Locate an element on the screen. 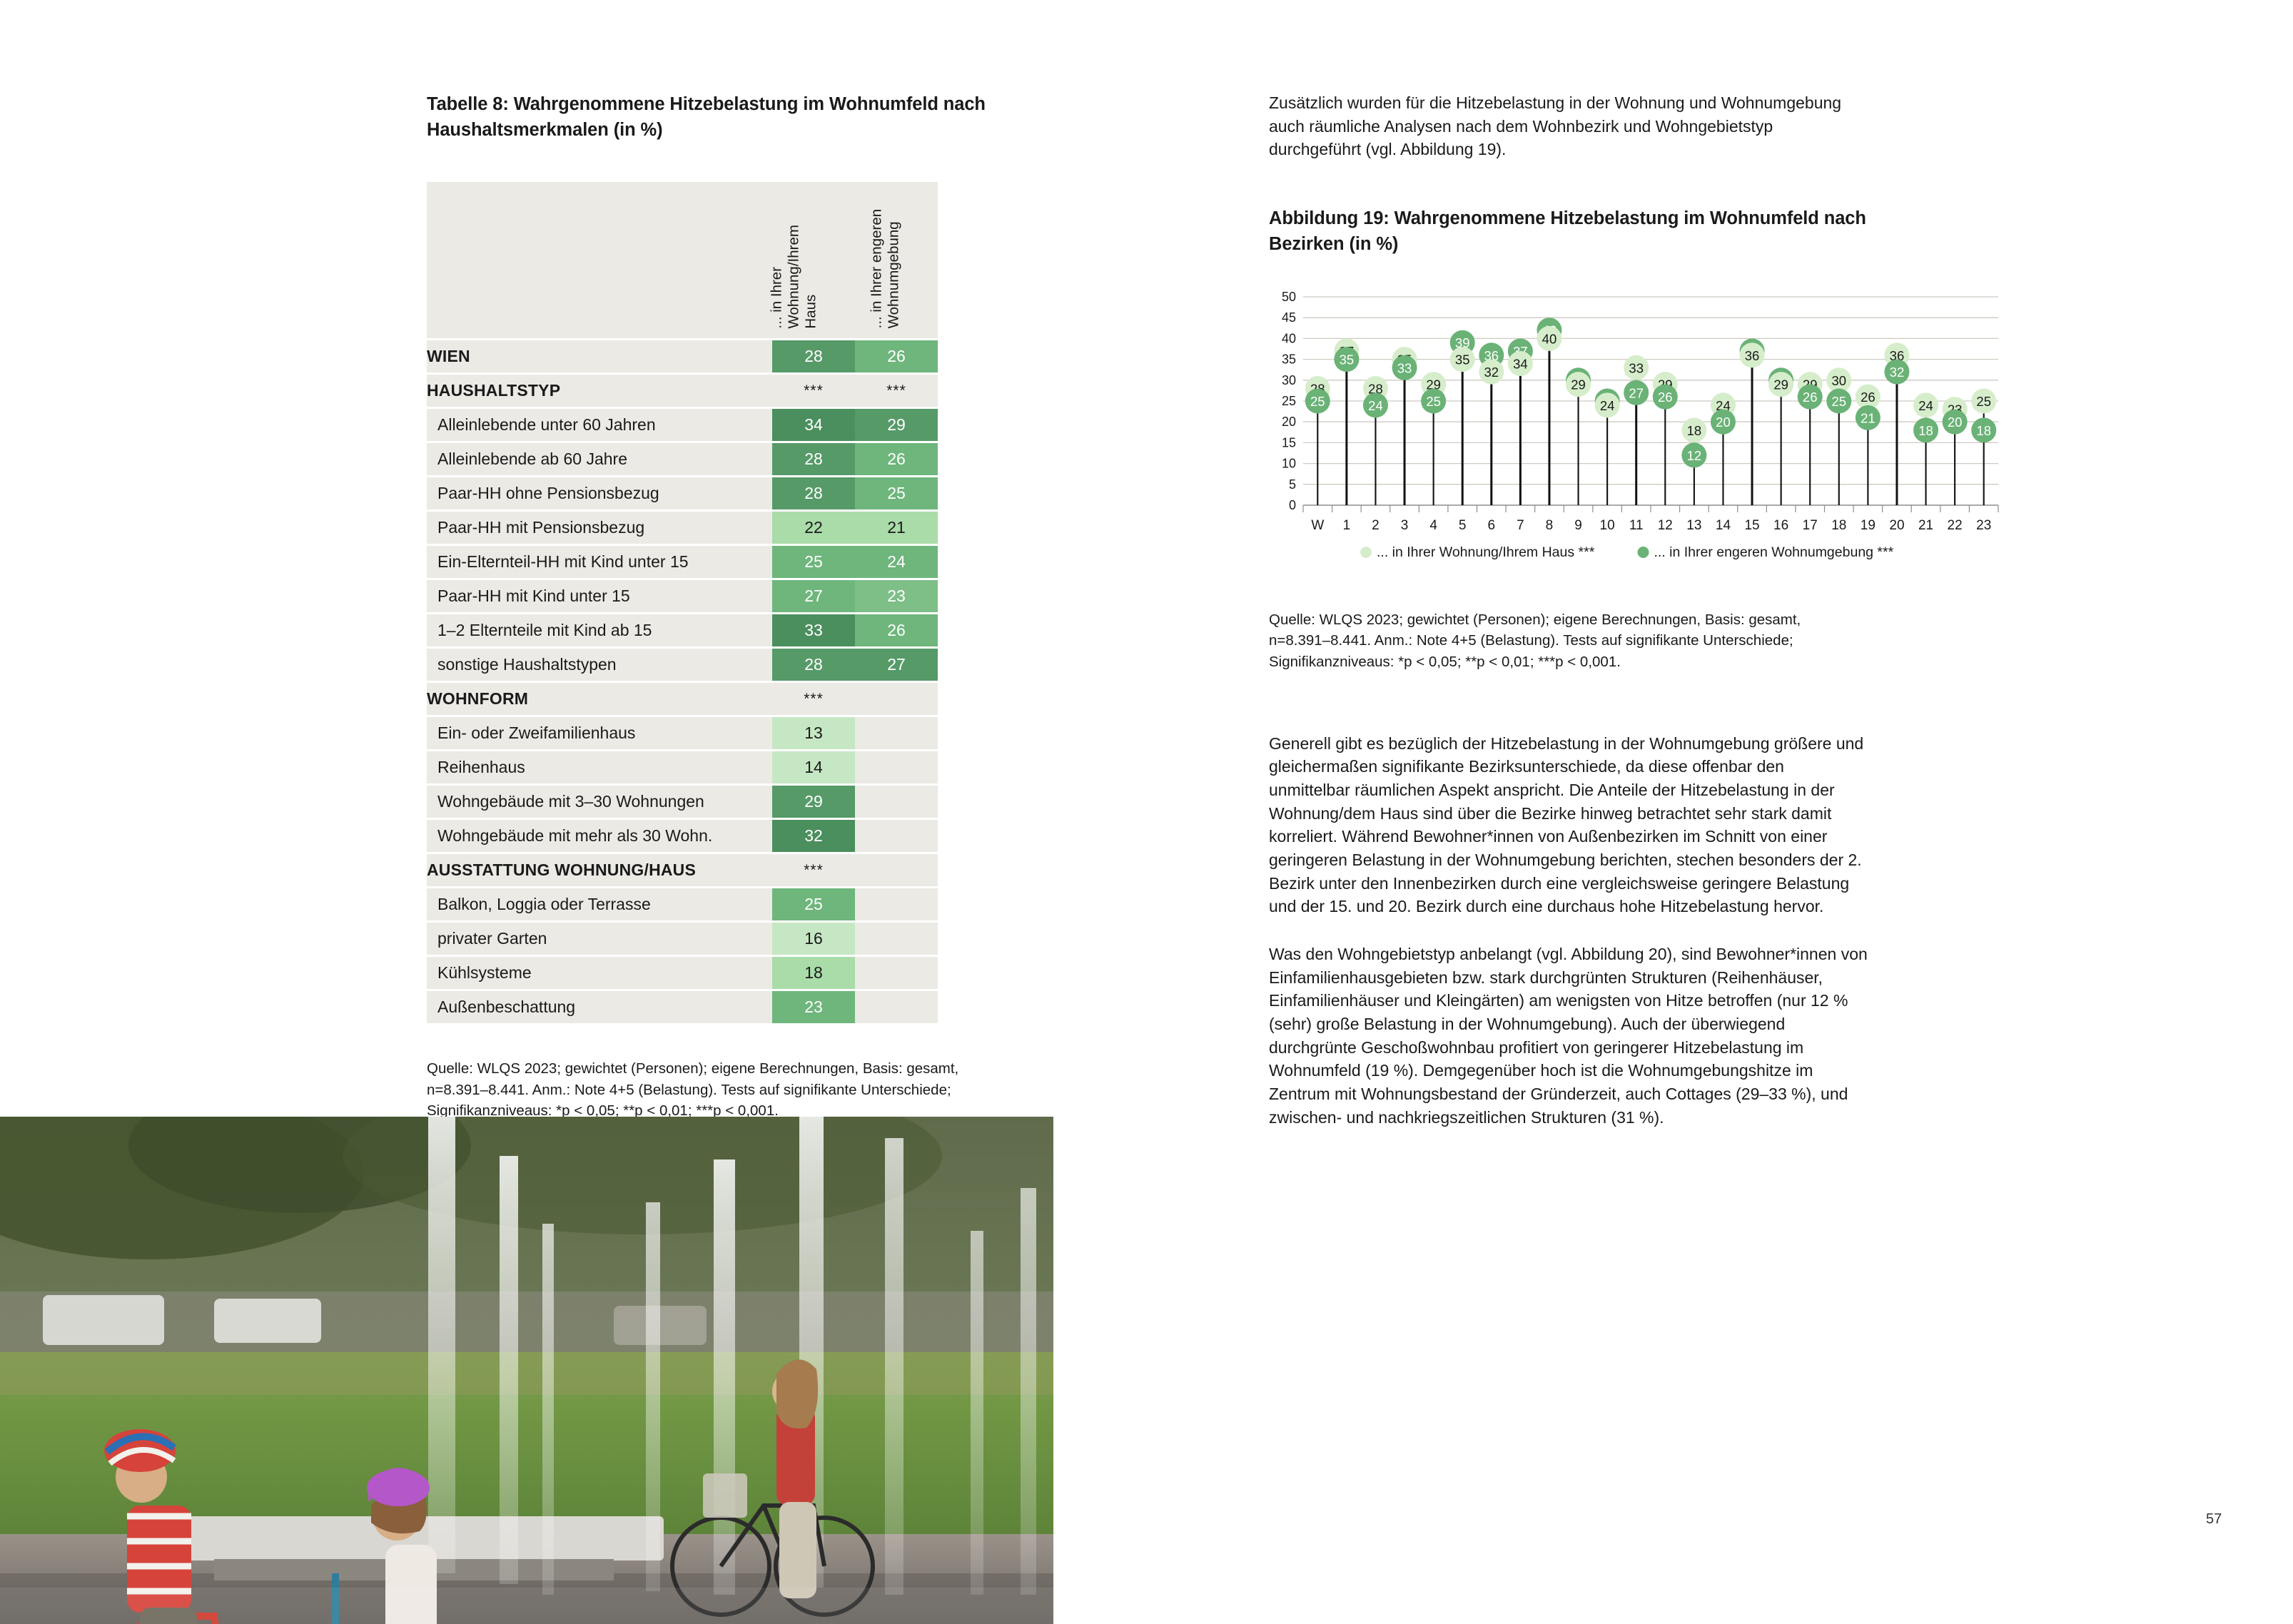 The width and height of the screenshot is (2293, 1624). row-value-2: 25 is located at coordinates (897, 493).